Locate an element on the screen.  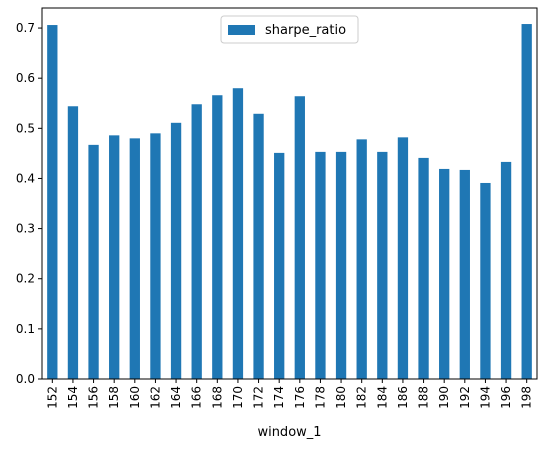
legend-box is located at coordinates (289, 29).